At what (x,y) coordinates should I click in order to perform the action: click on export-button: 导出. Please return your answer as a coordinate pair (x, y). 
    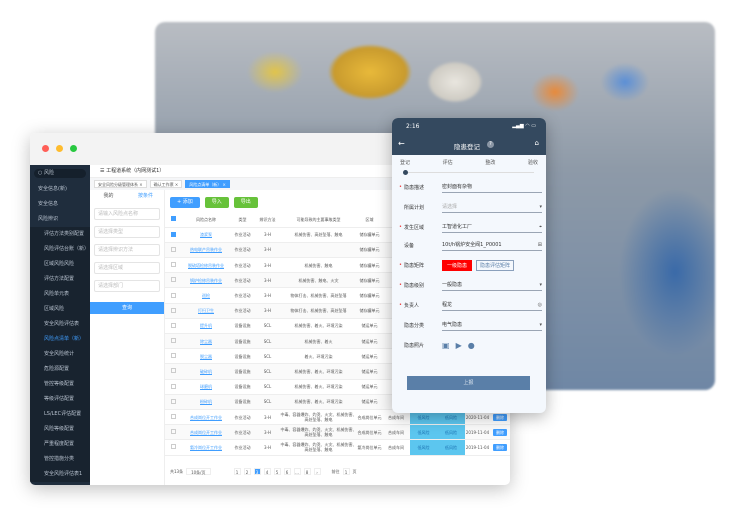
    Looking at the image, I should click on (245, 202).